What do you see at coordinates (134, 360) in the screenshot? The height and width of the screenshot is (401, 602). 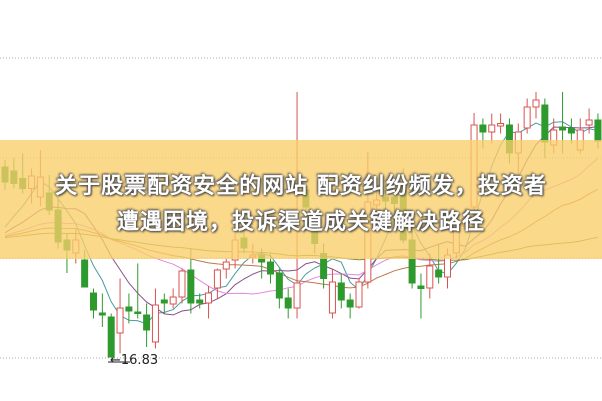 I see `low-price-annotation: ←16.83` at bounding box center [134, 360].